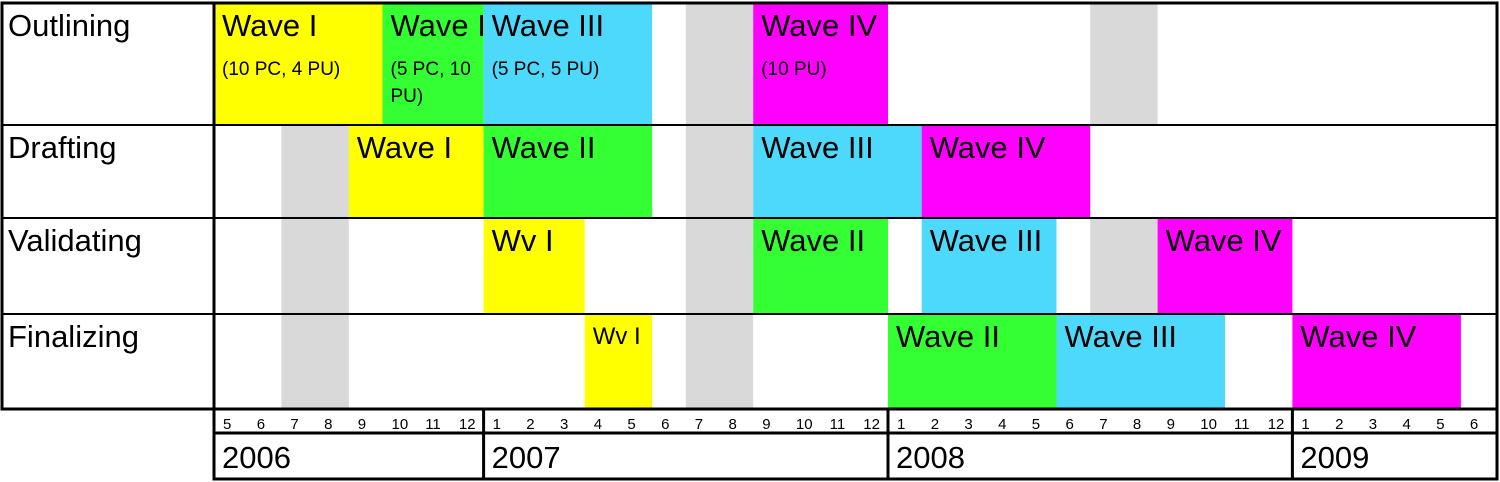  What do you see at coordinates (69, 25) in the screenshot?
I see `row-label: Outlining` at bounding box center [69, 25].